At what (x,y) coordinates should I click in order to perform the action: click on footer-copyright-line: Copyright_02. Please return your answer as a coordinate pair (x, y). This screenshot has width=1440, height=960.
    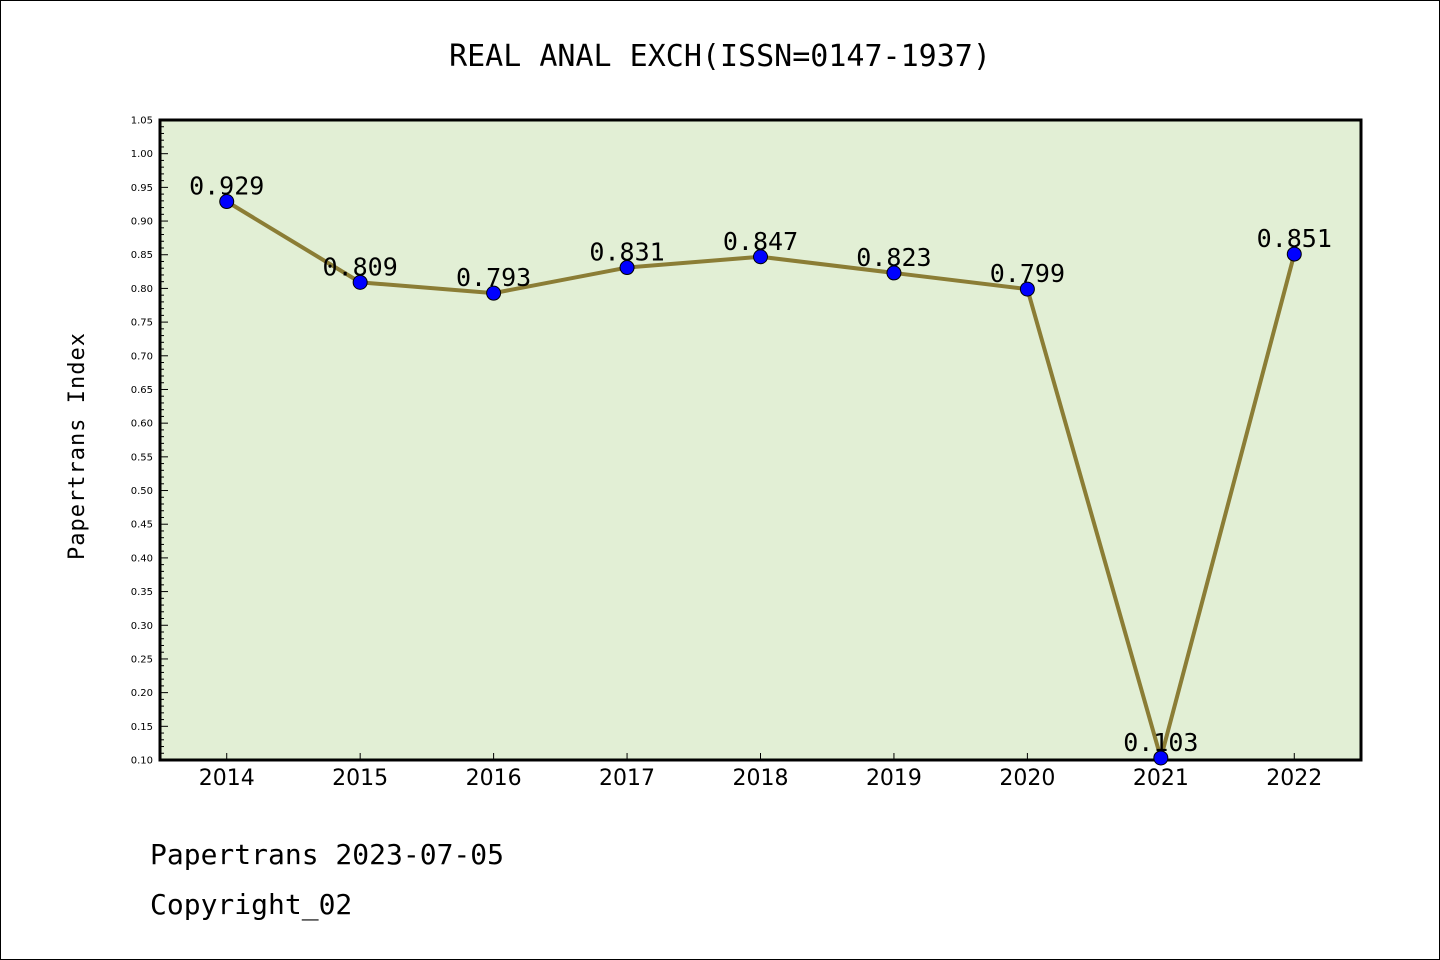
    Looking at the image, I should click on (251, 905).